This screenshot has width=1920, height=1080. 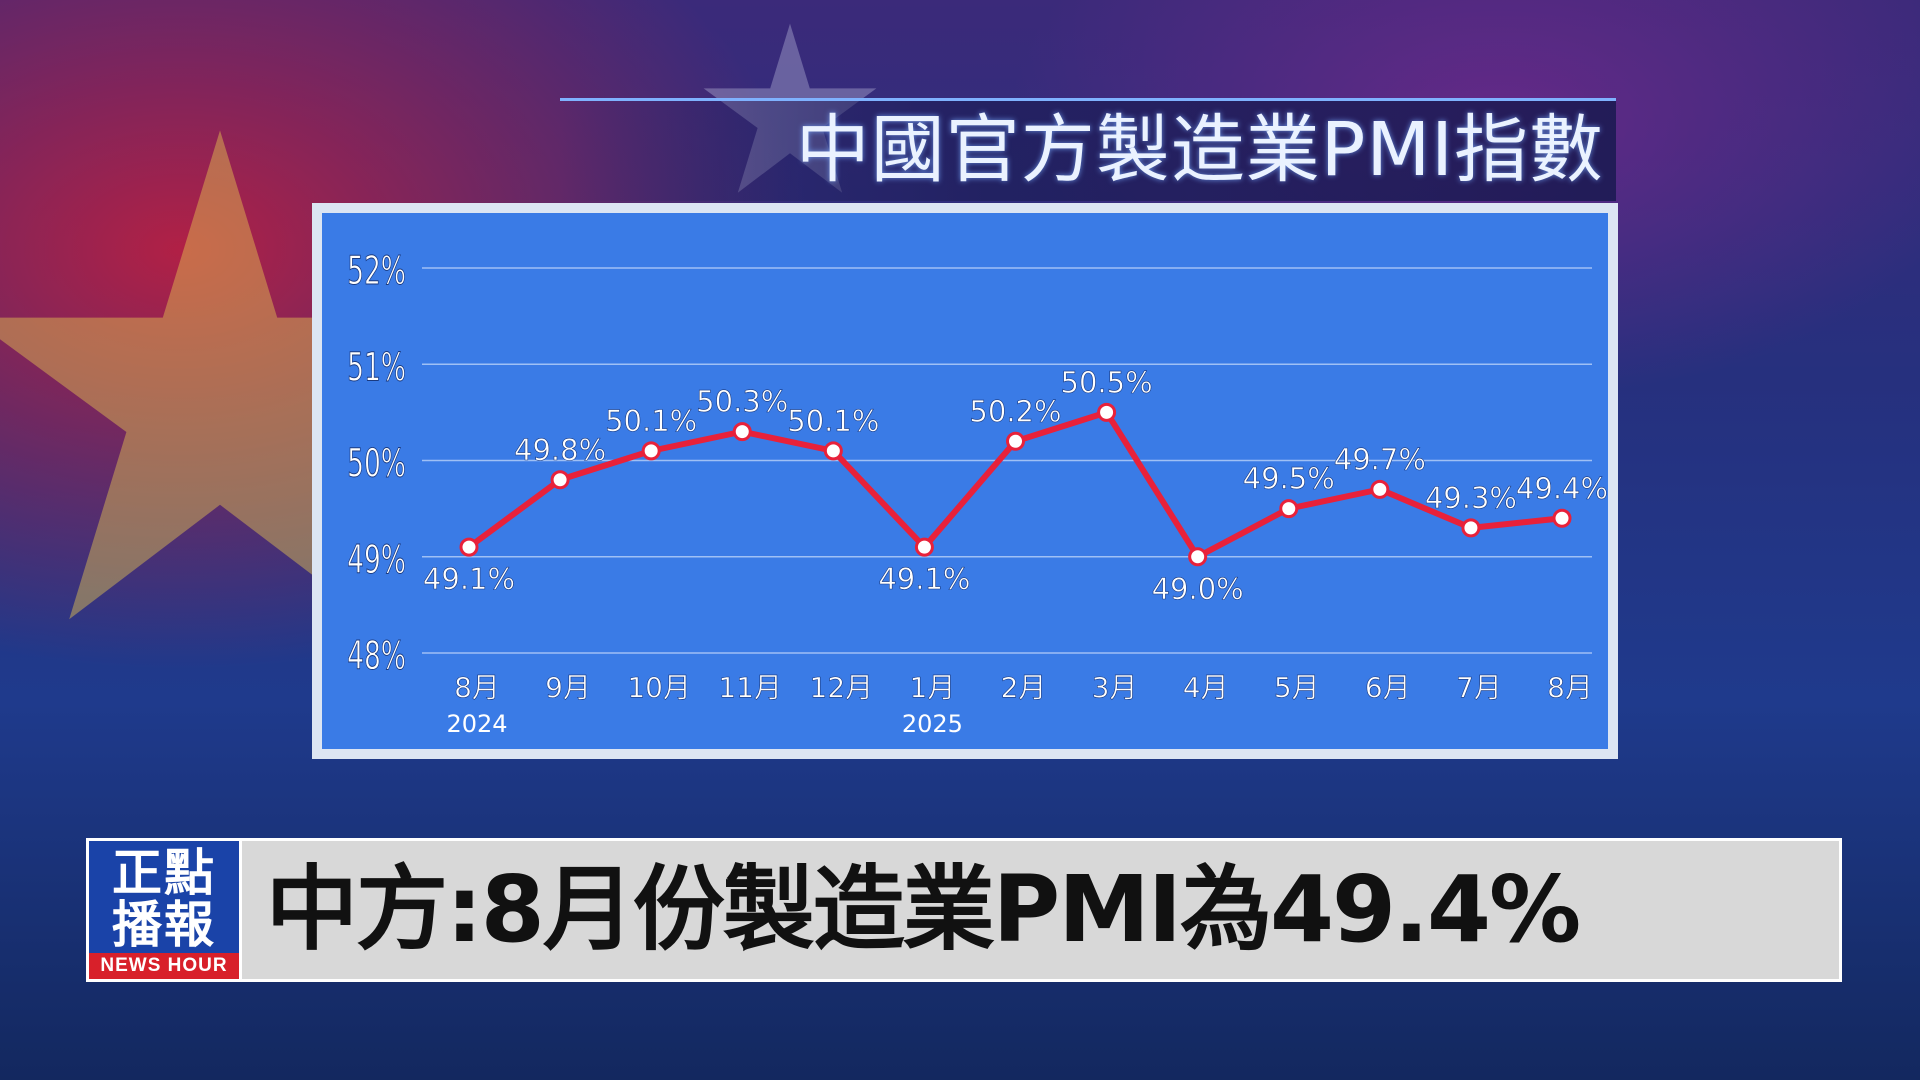 What do you see at coordinates (164, 899) in the screenshot?
I see `logo-chinese-text: 正點播報` at bounding box center [164, 899].